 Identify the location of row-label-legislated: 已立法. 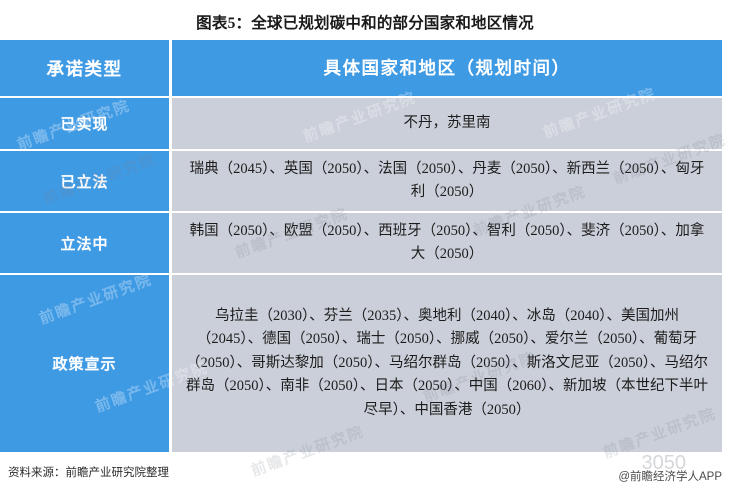
(84, 182).